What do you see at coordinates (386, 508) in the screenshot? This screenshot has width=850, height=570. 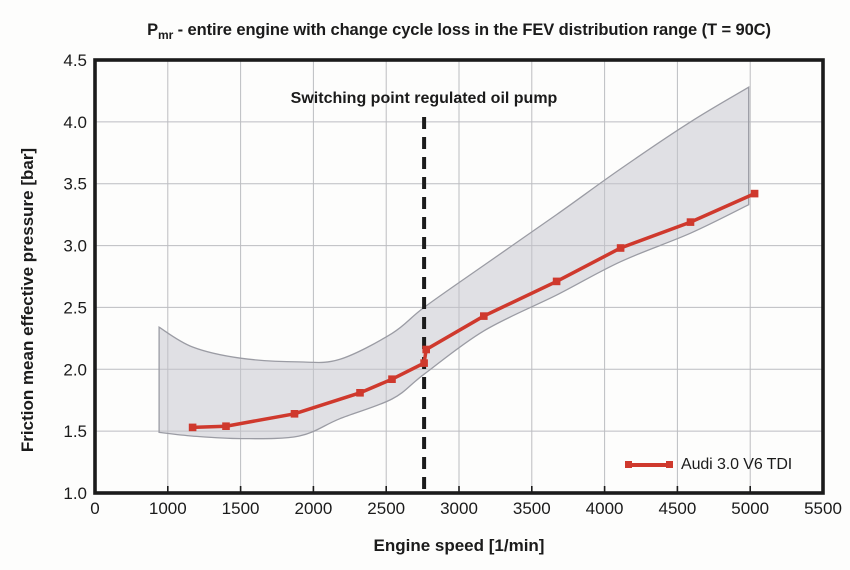 I see `x-tick-label: 2500` at bounding box center [386, 508].